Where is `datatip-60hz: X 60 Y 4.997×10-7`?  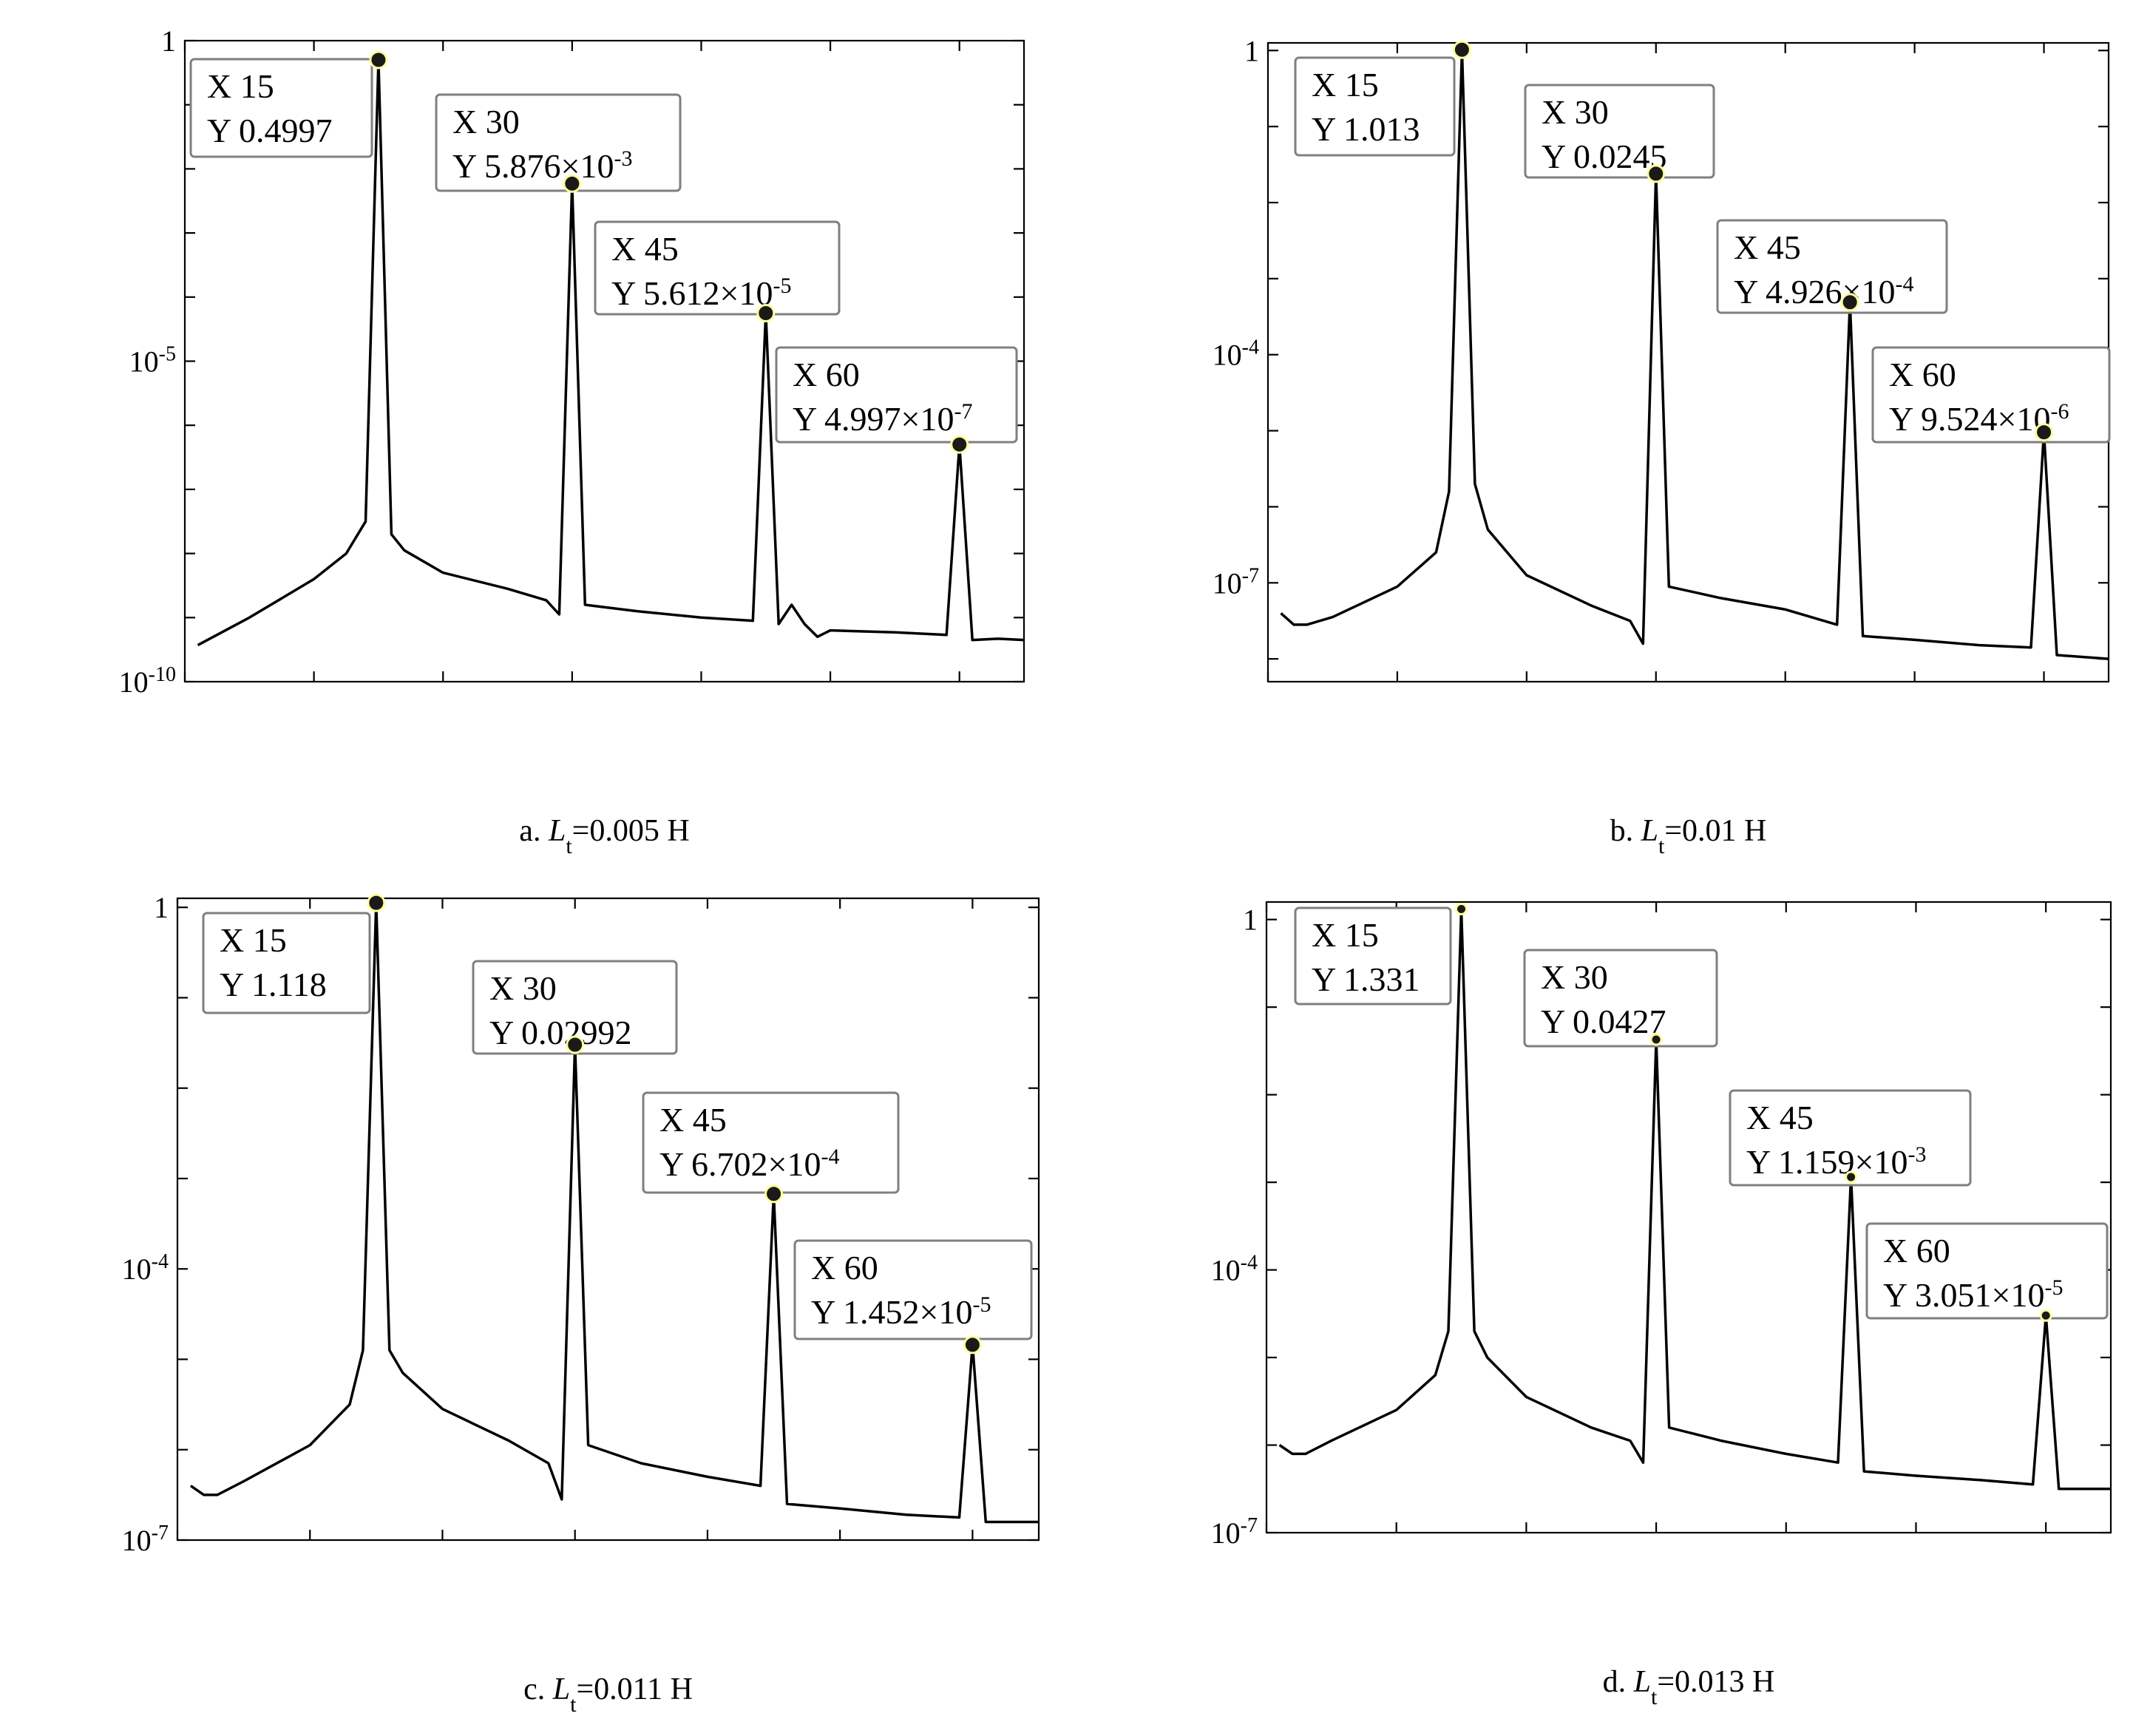 datatip-60hz: X 60 Y 4.997×10-7 is located at coordinates (896, 400).